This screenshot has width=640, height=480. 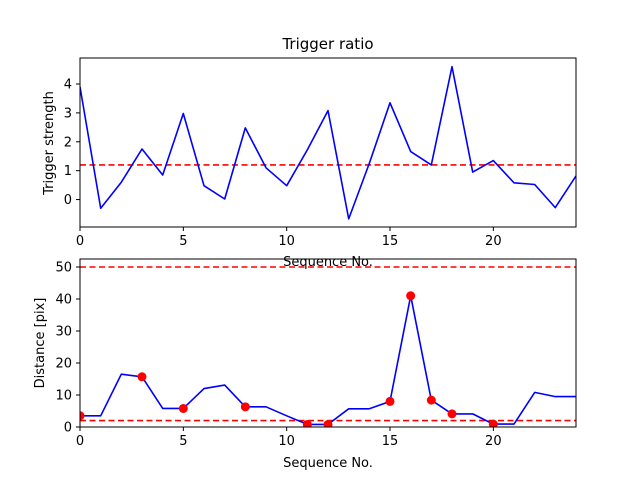 What do you see at coordinates (63, 396) in the screenshot?
I see `y-tick-label: 10` at bounding box center [63, 396].